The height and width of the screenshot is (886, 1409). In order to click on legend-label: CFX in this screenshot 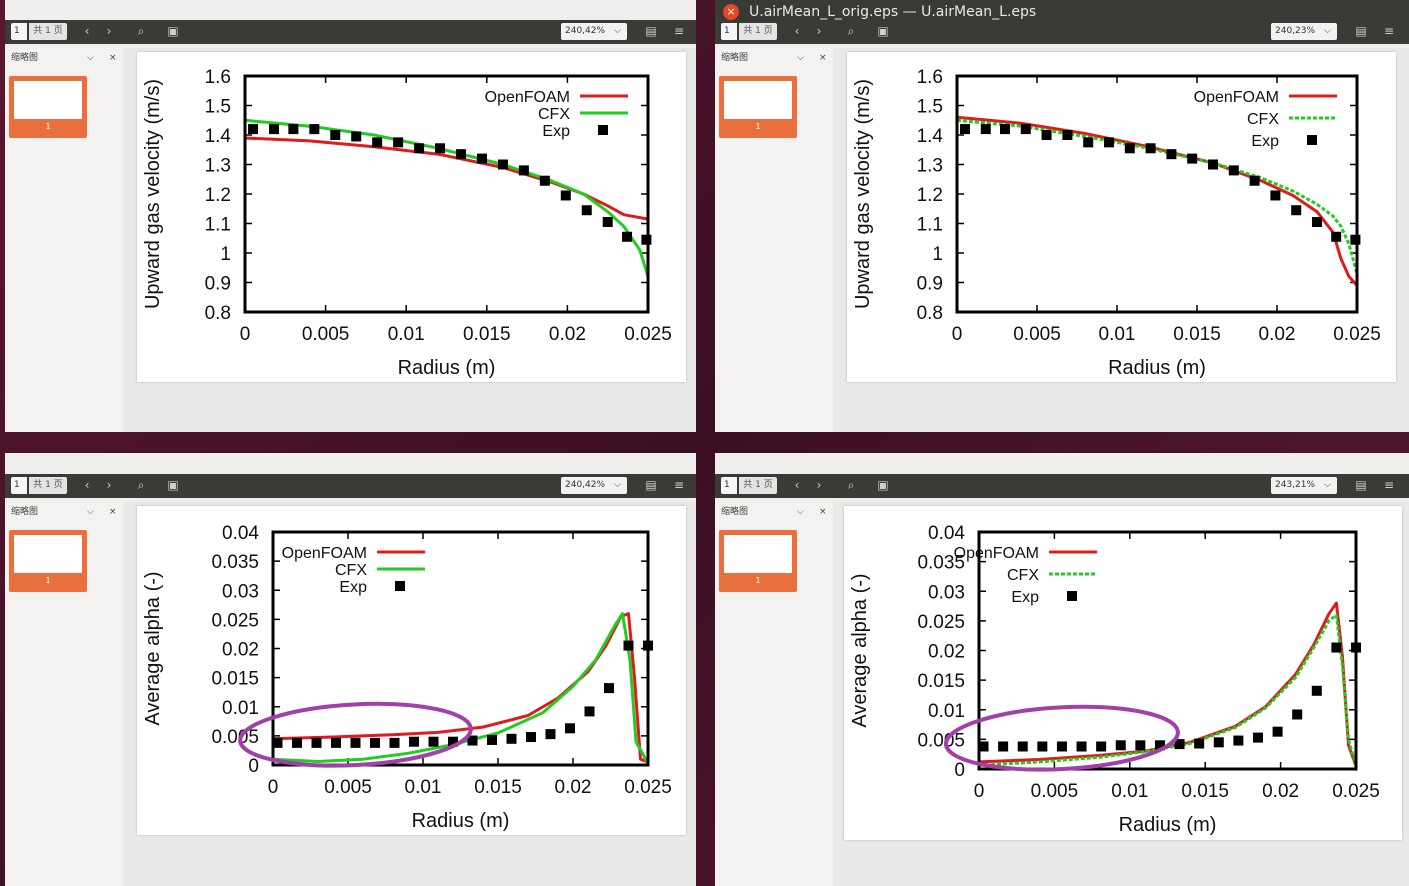, I will do `click(1023, 575)`.